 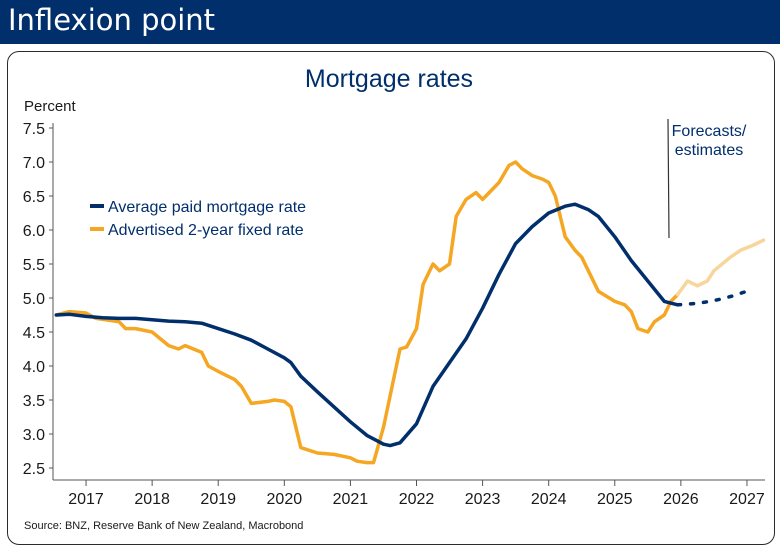 I want to click on y-tick-label: 6.5, so click(x=34, y=197).